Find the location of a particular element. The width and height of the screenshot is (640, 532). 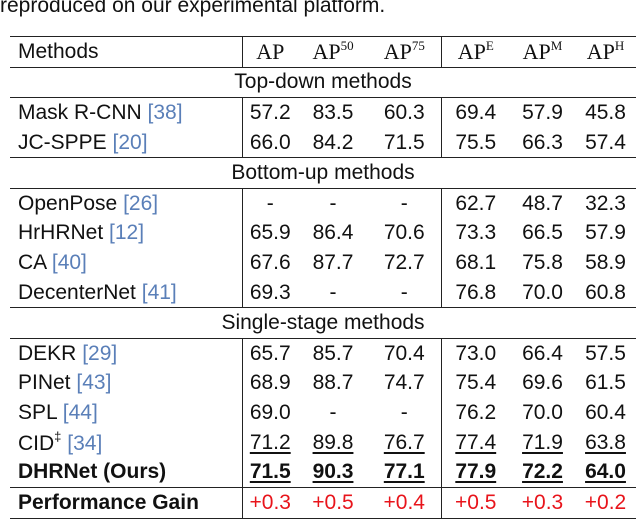

caption: reproduced on our experimental platform. is located at coordinates (193, 8).